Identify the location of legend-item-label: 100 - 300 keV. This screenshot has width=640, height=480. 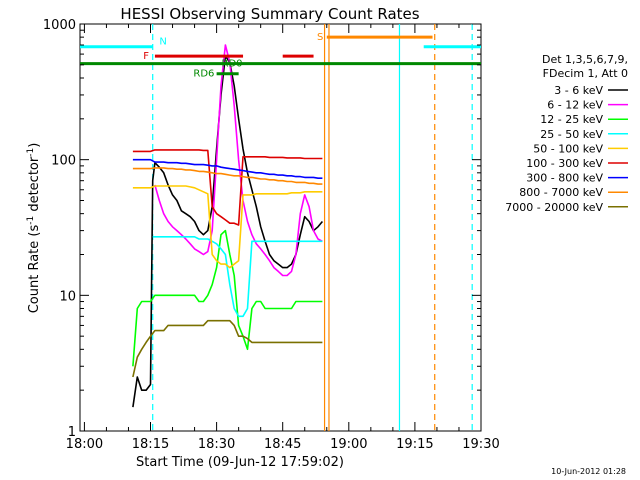
(564, 163).